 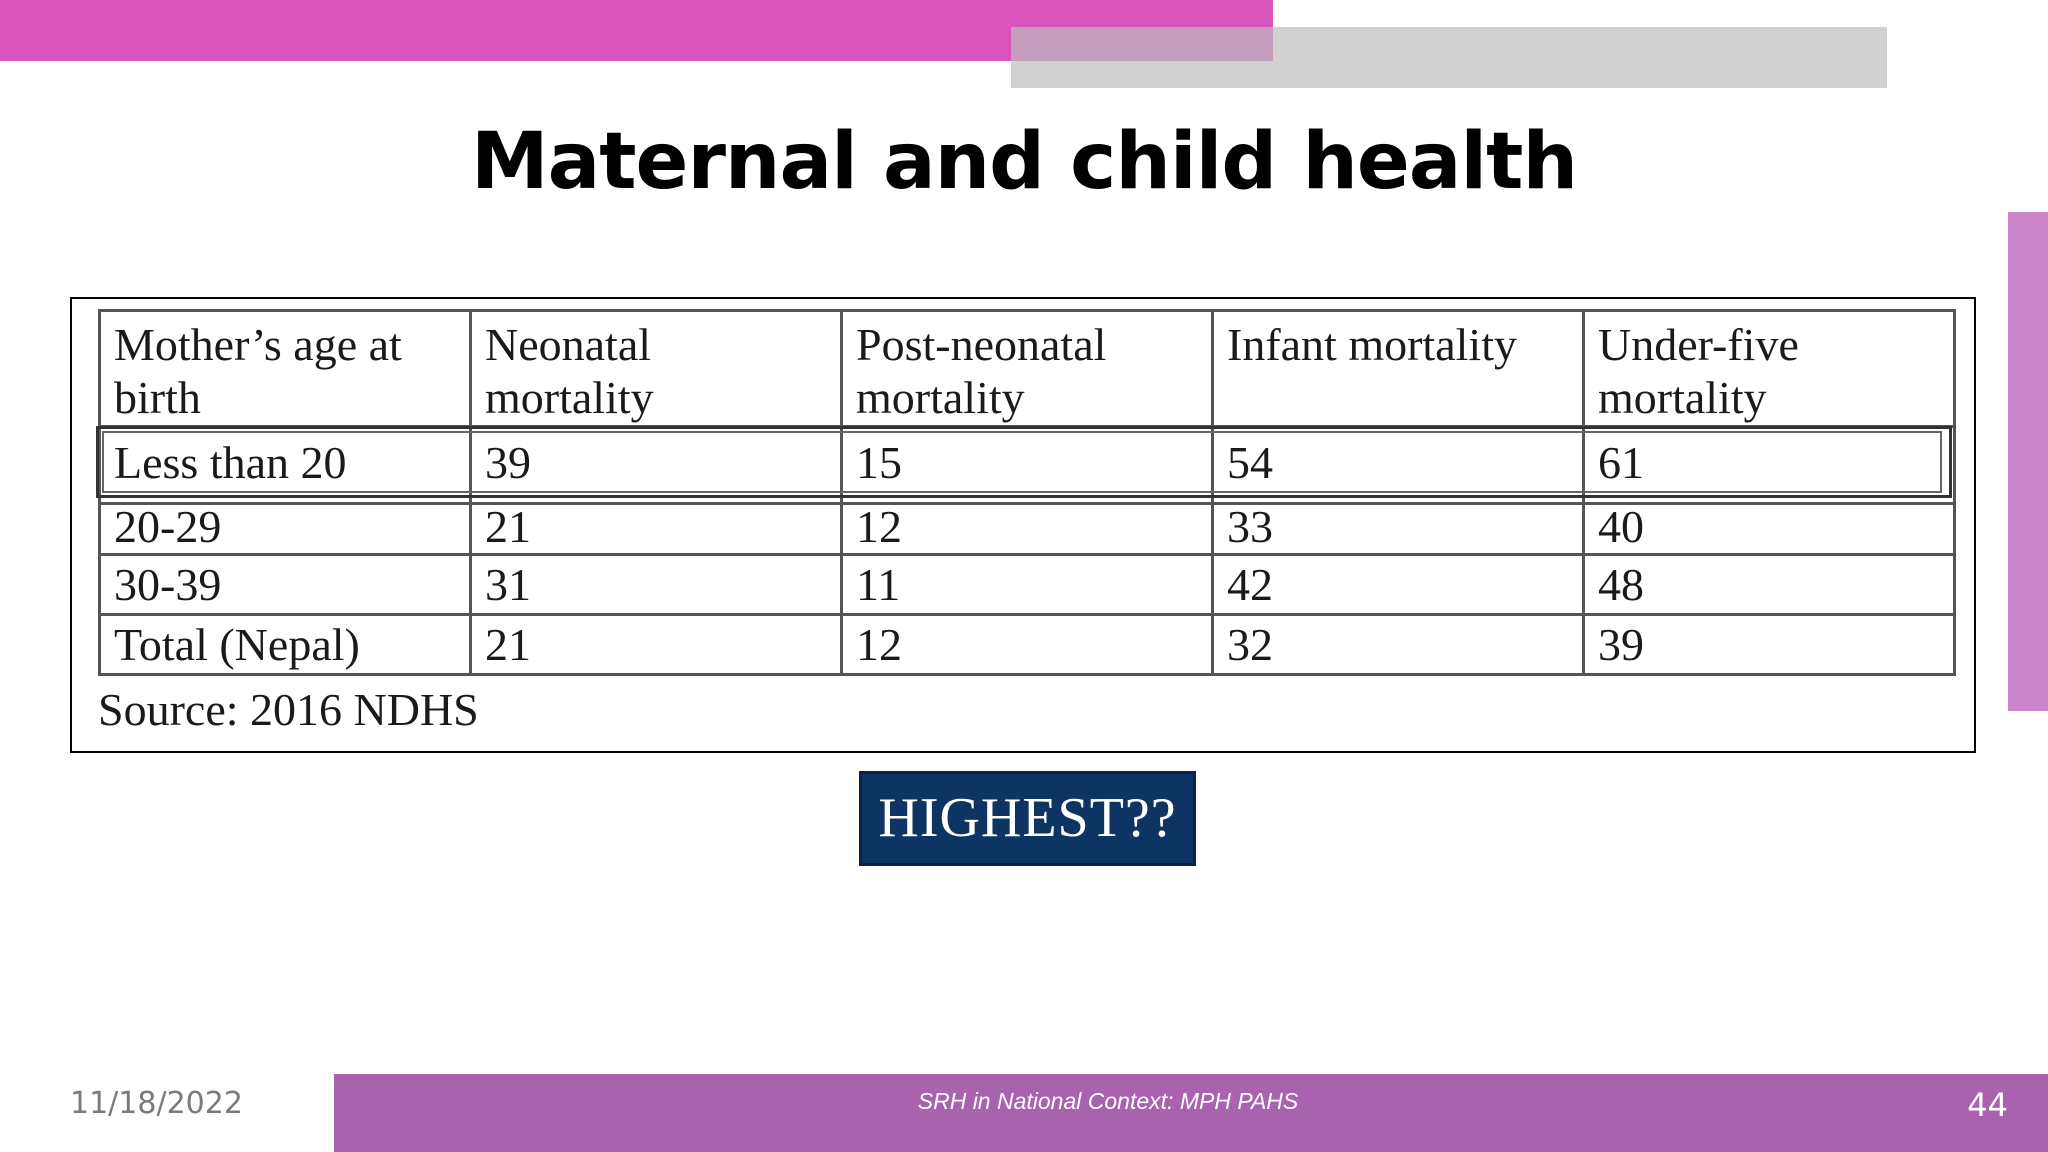 I want to click on table-cell: 48, so click(x=1769, y=584).